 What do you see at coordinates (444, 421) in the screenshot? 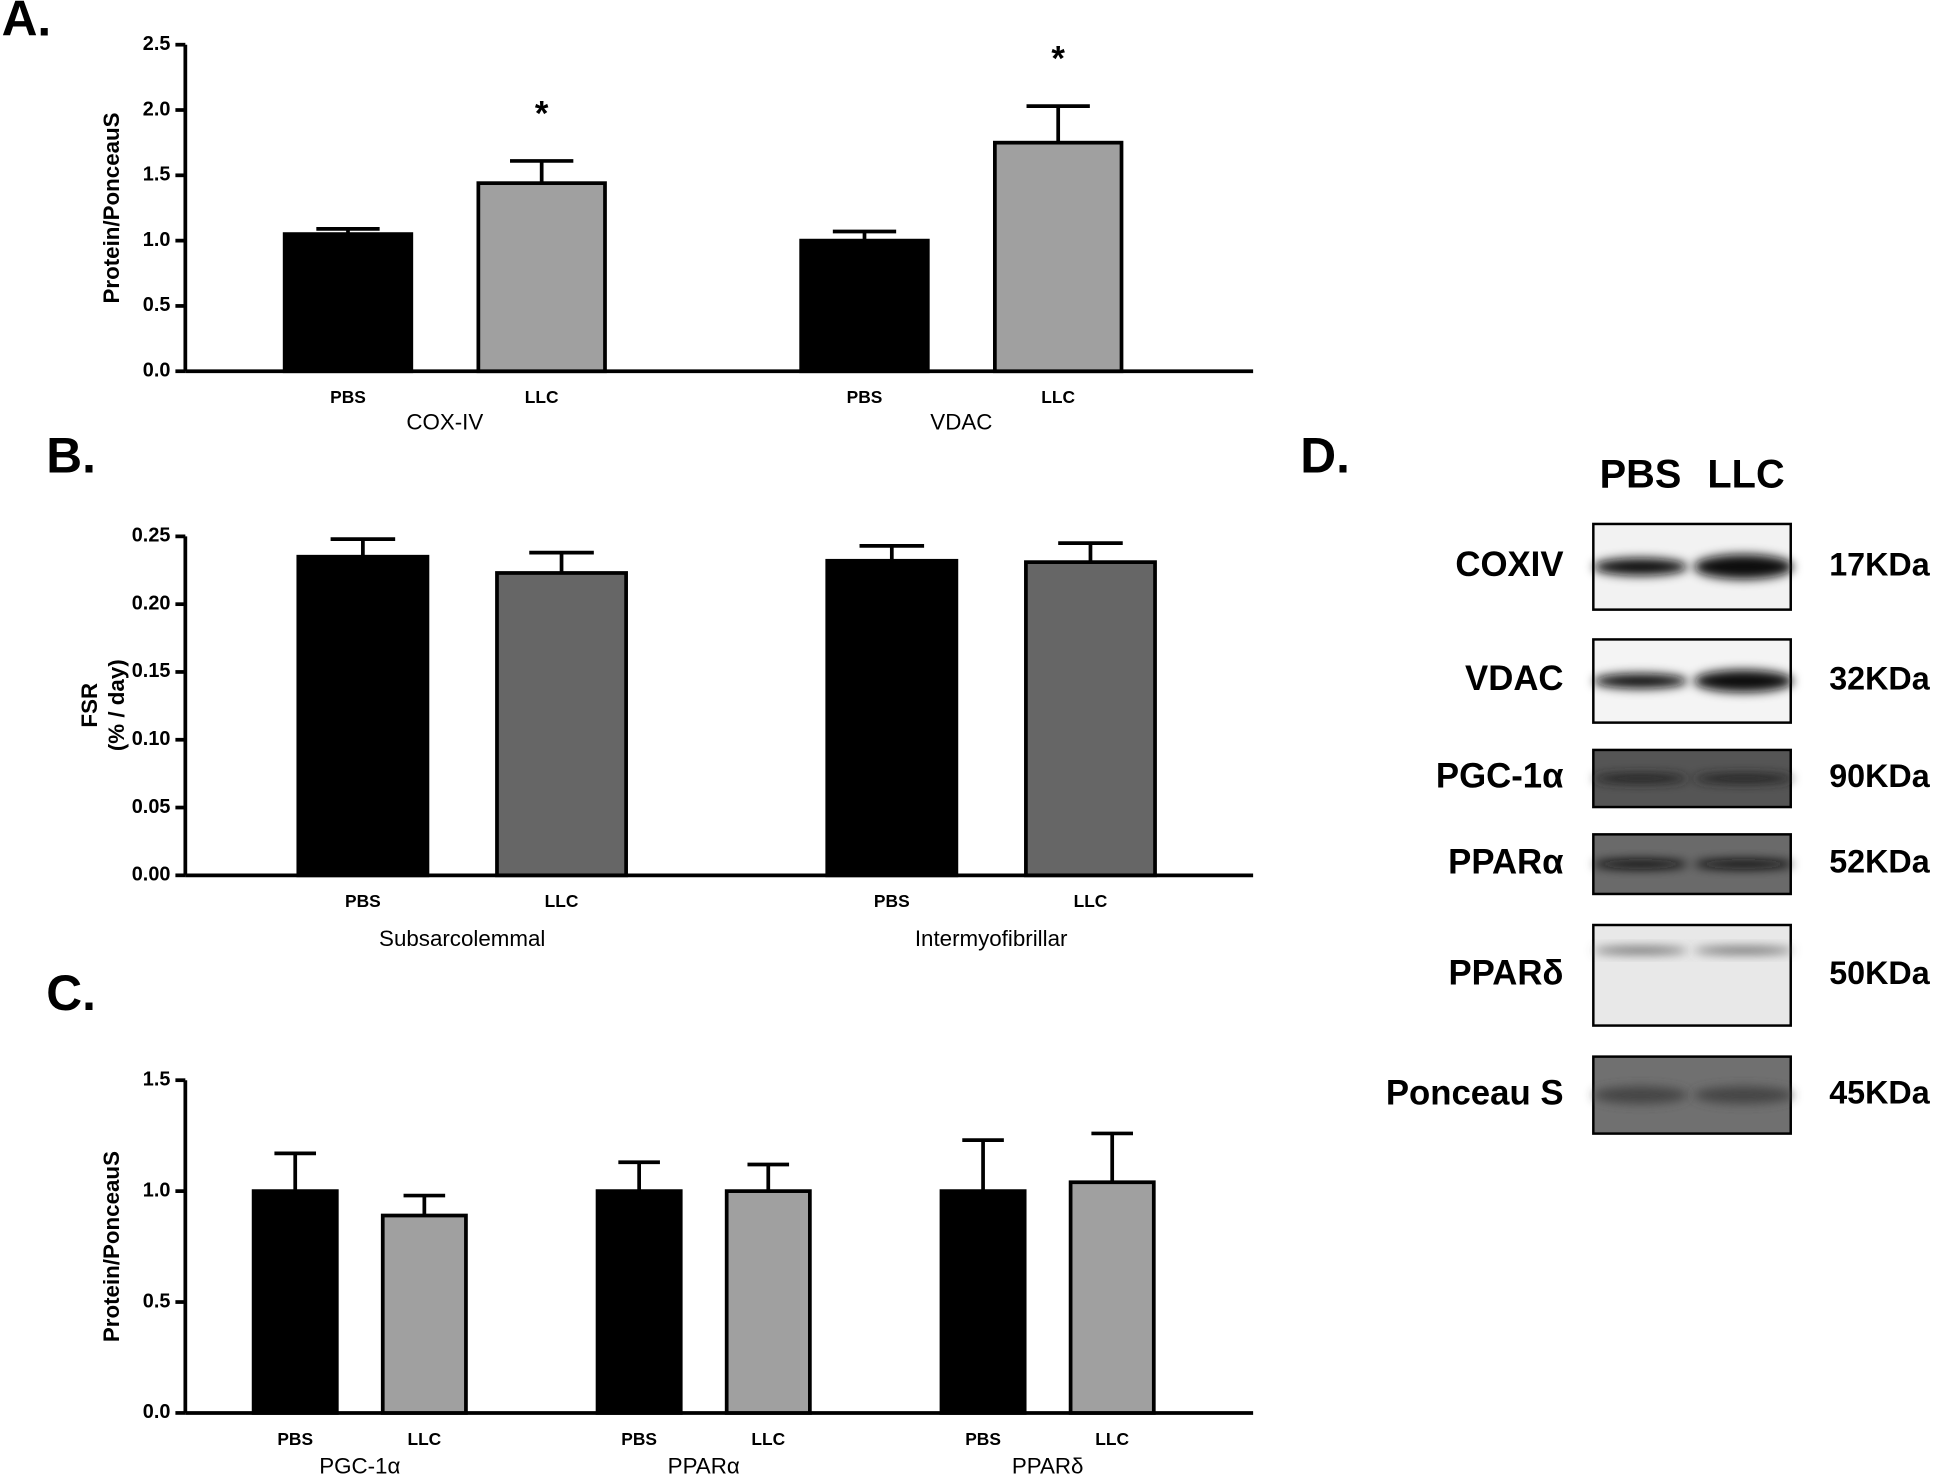
I see `group-label: COX-IV` at bounding box center [444, 421].